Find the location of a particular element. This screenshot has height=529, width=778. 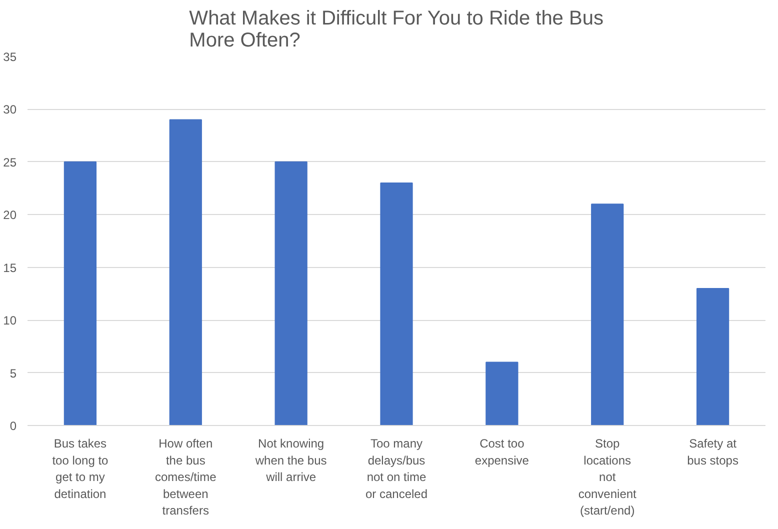

y-tick-label: 15 is located at coordinates (10, 267).